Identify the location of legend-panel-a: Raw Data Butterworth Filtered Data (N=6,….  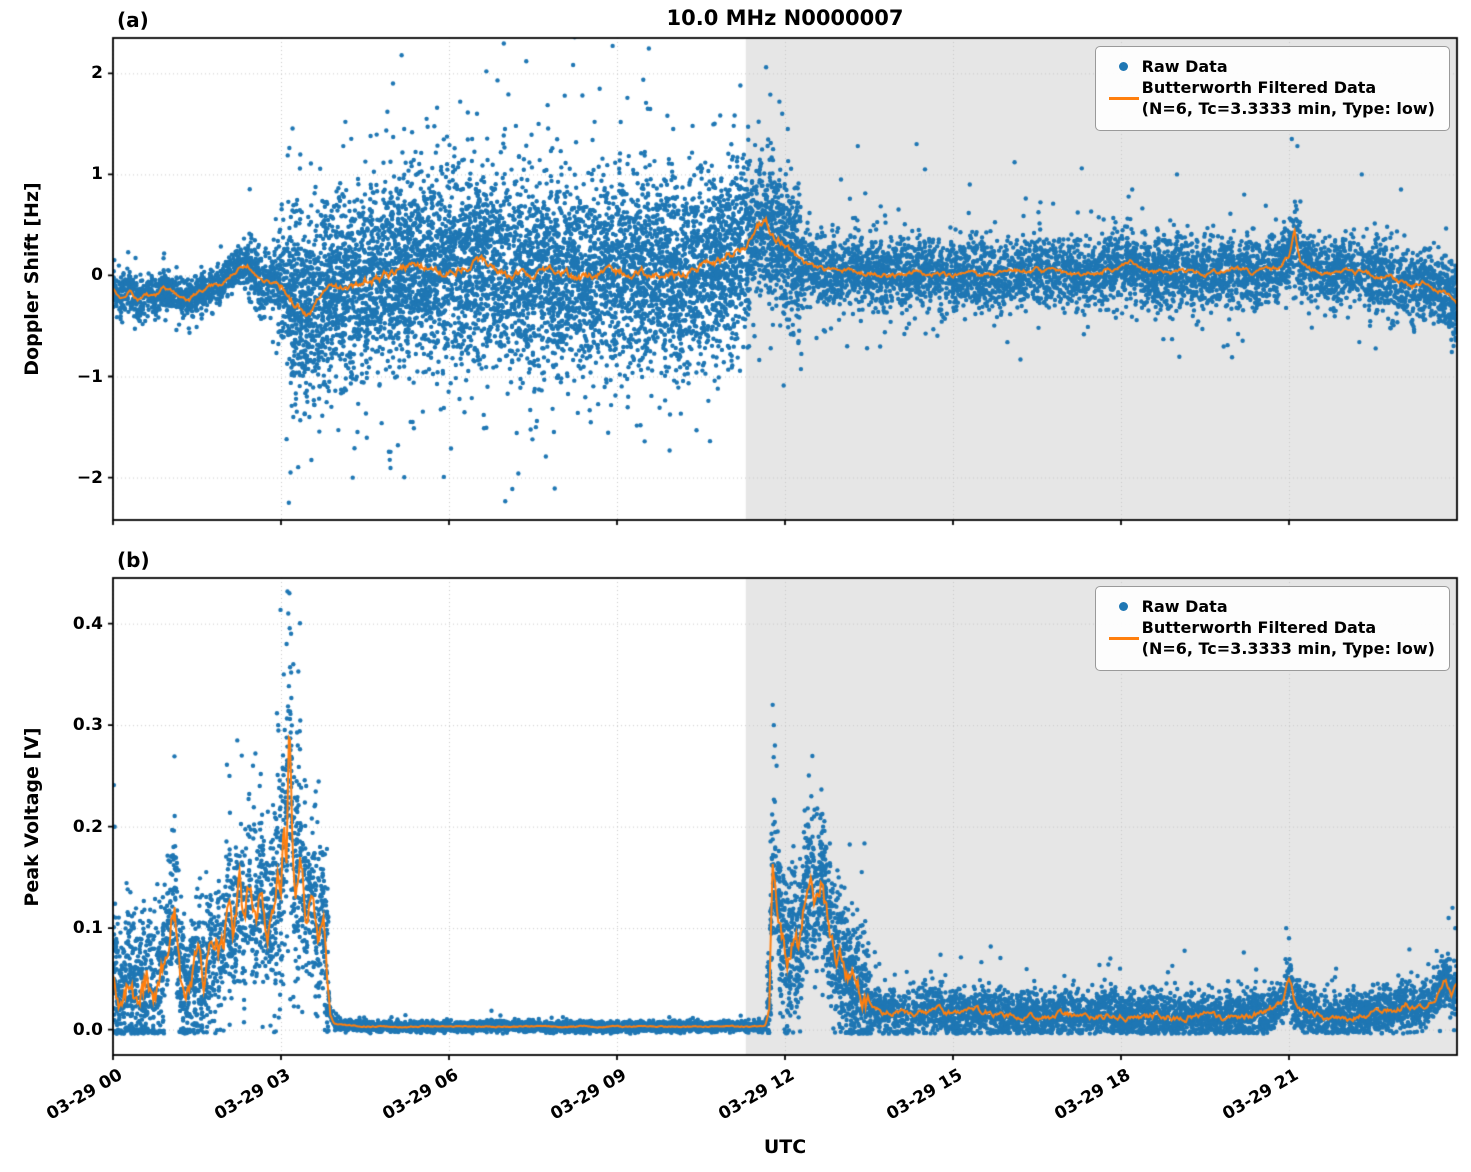
(1272, 88).